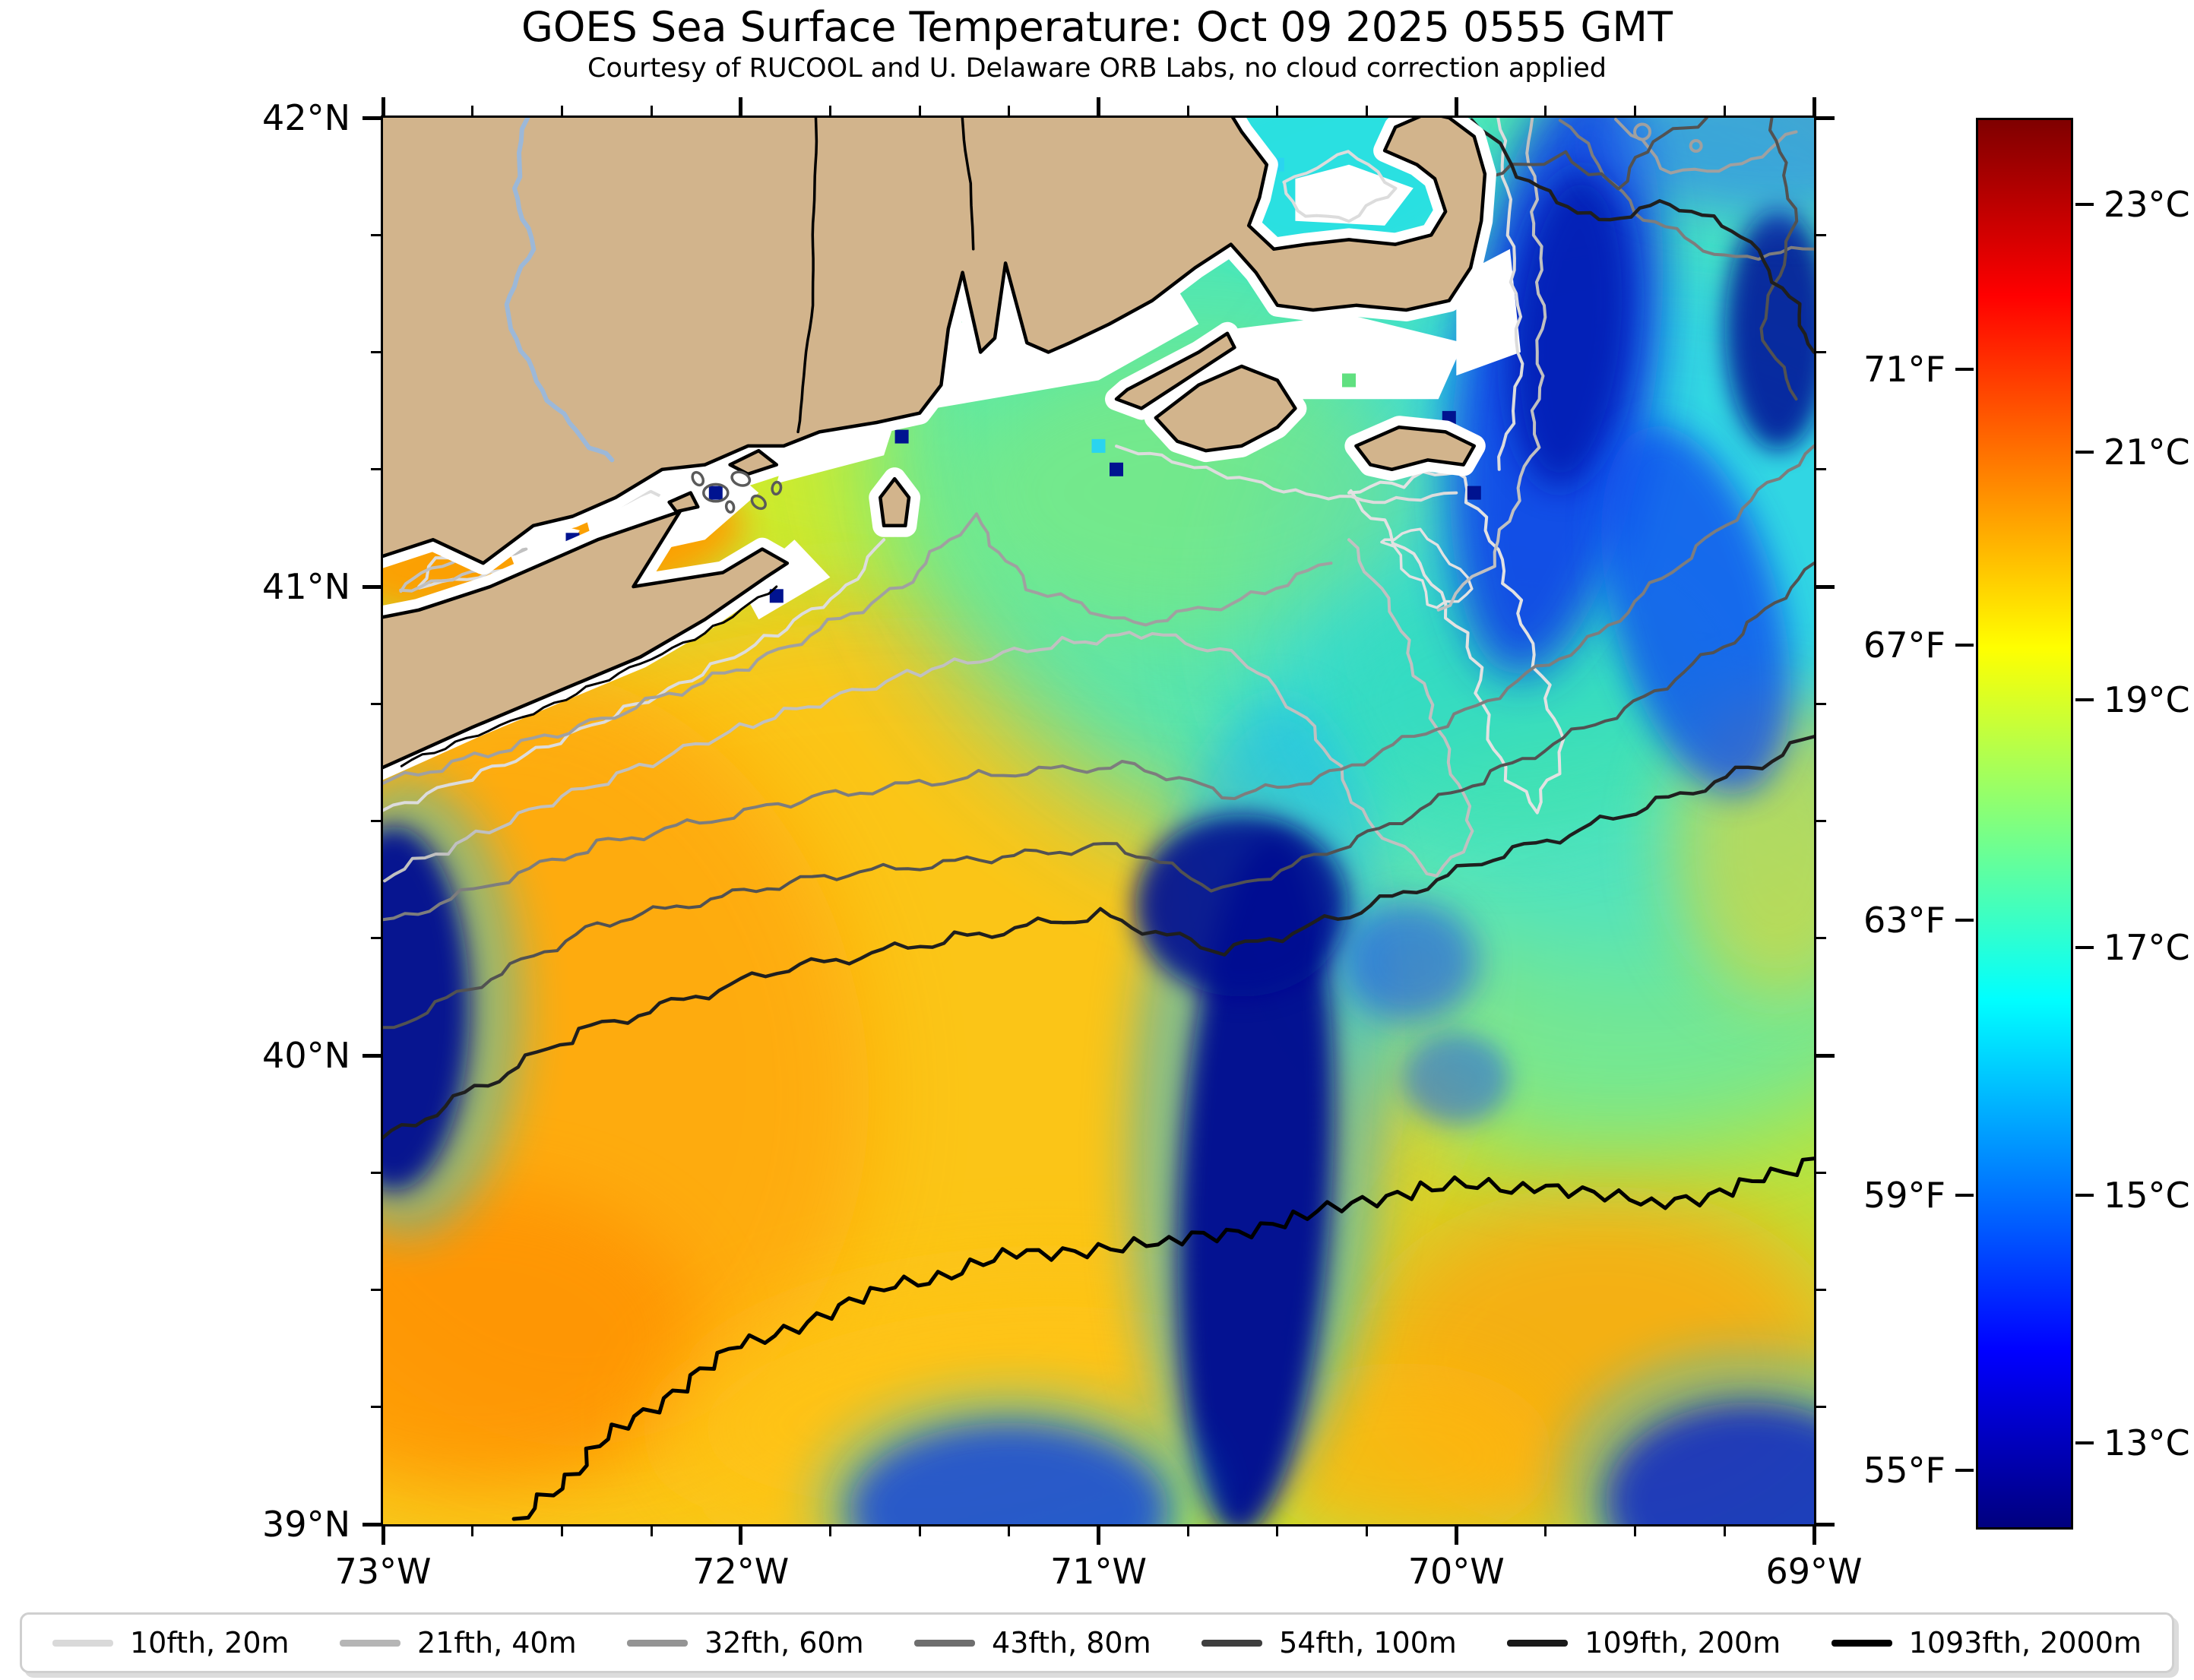 This screenshot has width=2194, height=1680. What do you see at coordinates (2147, 1195) in the screenshot?
I see `colorbar-celsius-label: 15°C` at bounding box center [2147, 1195].